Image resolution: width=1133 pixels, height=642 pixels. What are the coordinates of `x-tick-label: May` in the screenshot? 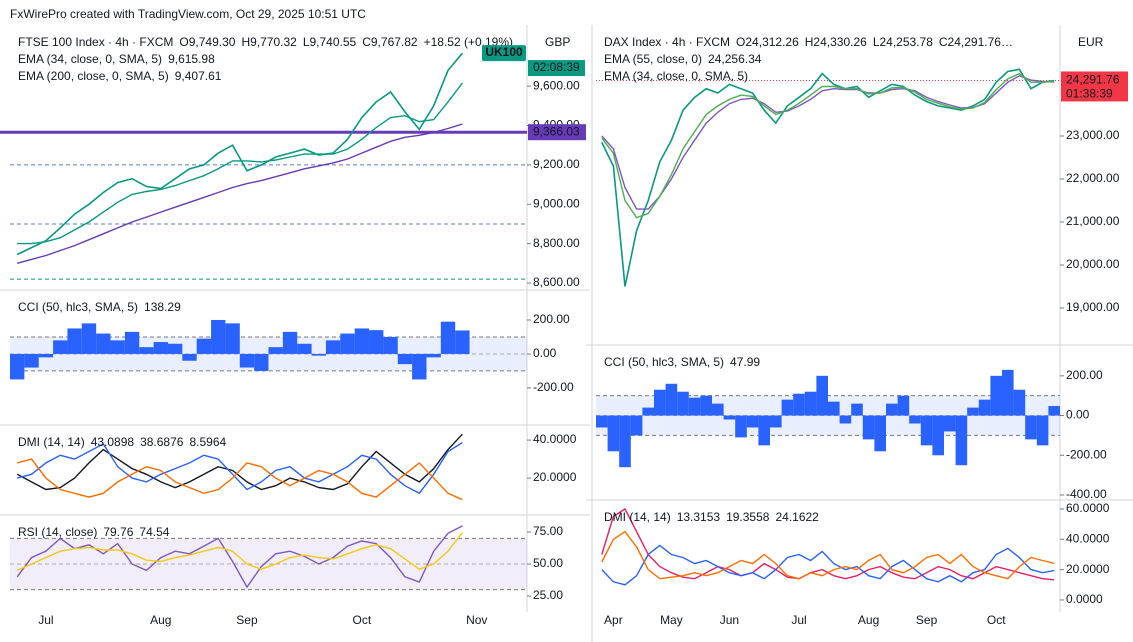 It's located at (671, 620).